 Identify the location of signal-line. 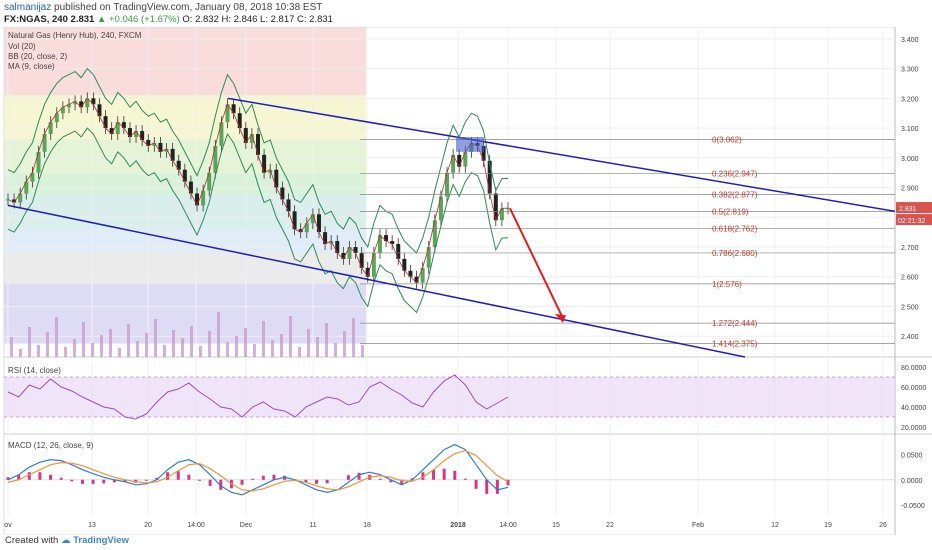
(258, 470).